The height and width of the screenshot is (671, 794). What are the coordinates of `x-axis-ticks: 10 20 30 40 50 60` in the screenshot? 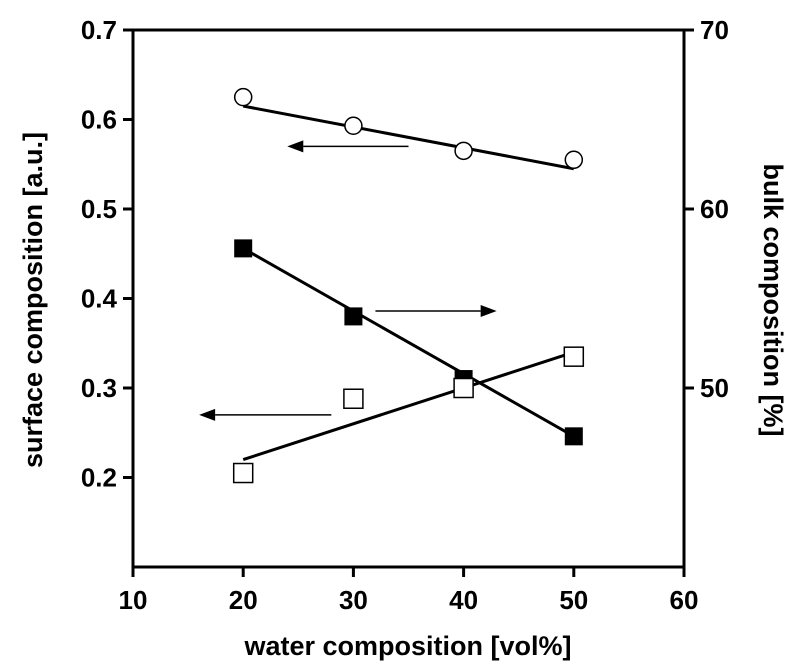 It's located at (409, 591).